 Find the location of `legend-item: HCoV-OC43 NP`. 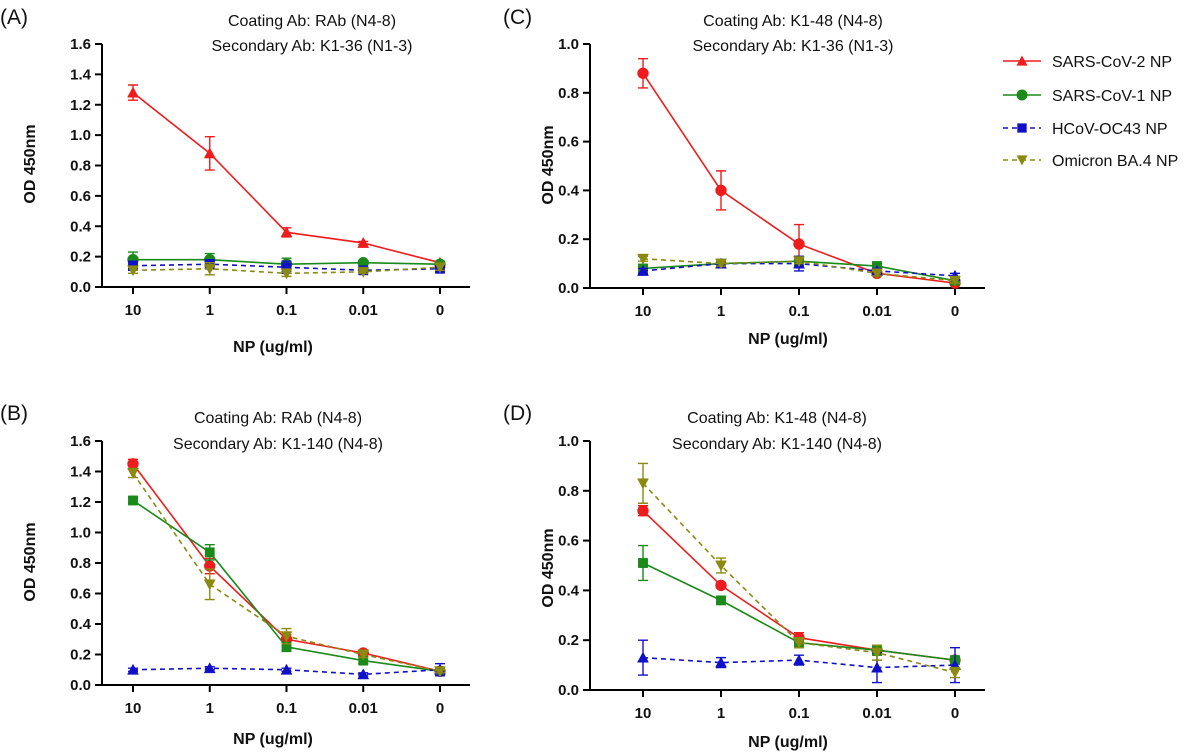

legend-item: HCoV-OC43 NP is located at coordinates (1085, 129).